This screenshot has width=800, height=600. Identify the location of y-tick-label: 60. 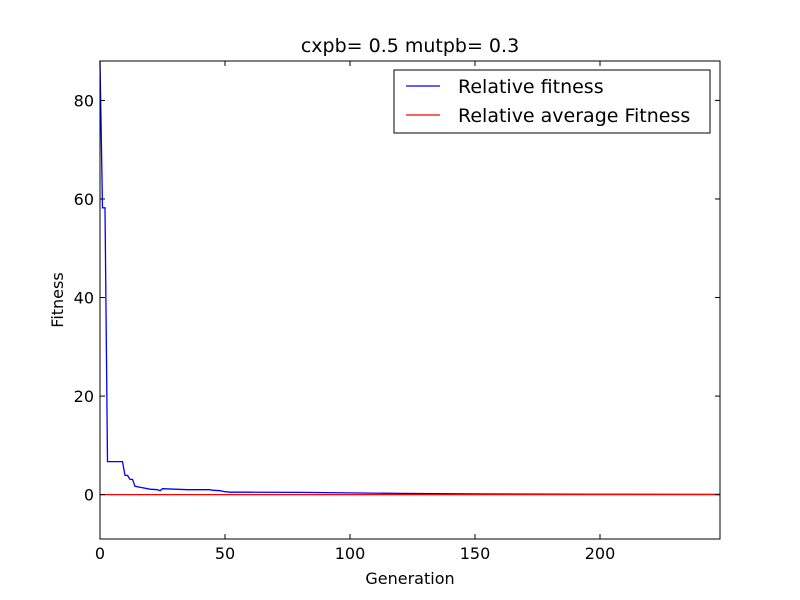
(84, 199).